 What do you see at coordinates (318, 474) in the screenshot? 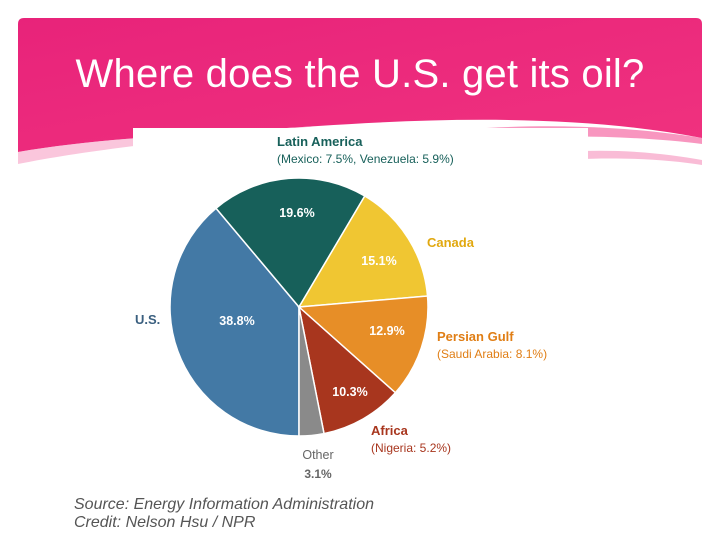
I see `slice-value-other: 3.1%` at bounding box center [318, 474].